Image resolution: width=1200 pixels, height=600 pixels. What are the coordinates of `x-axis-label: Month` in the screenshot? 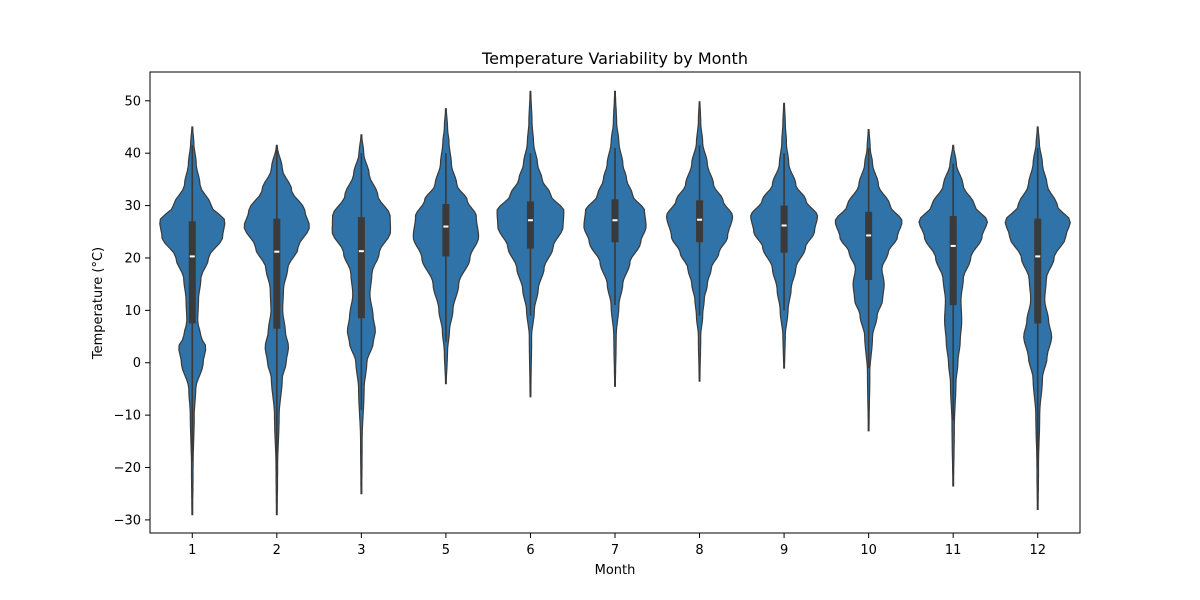 It's located at (615, 570).